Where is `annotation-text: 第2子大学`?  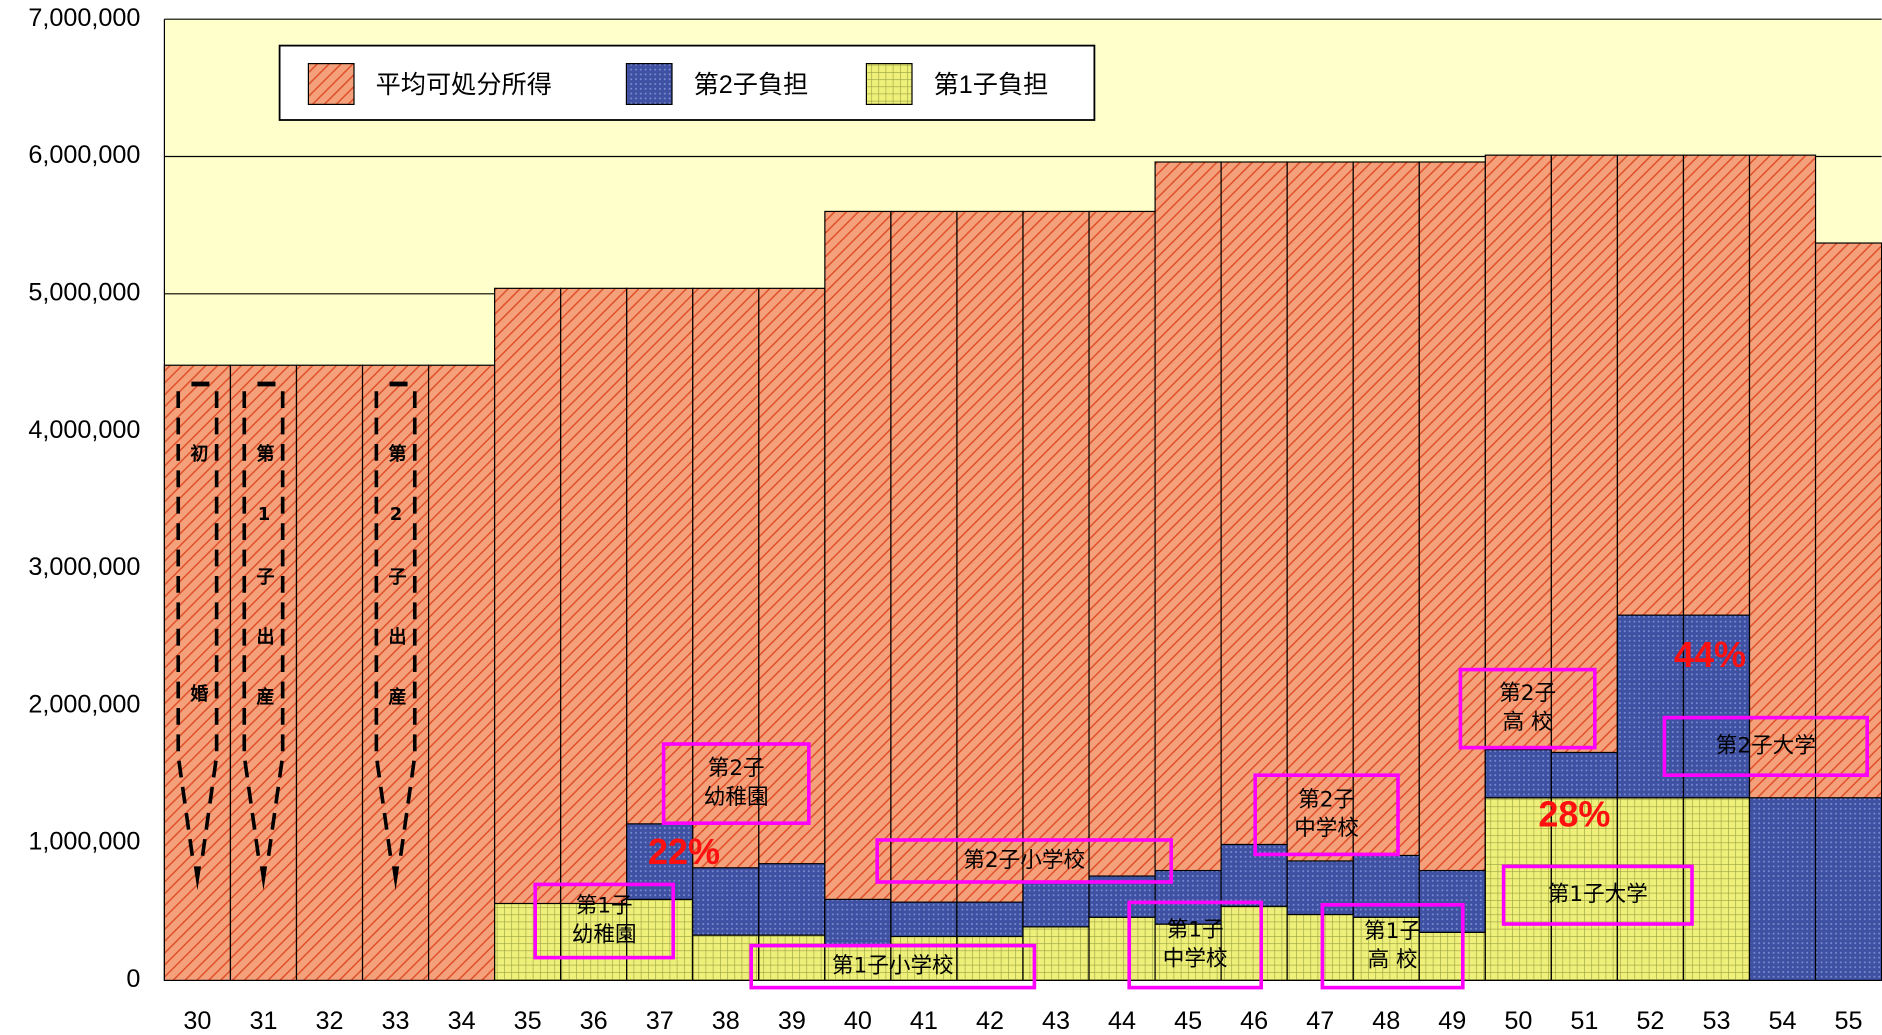 annotation-text: 第2子大学 is located at coordinates (1766, 745).